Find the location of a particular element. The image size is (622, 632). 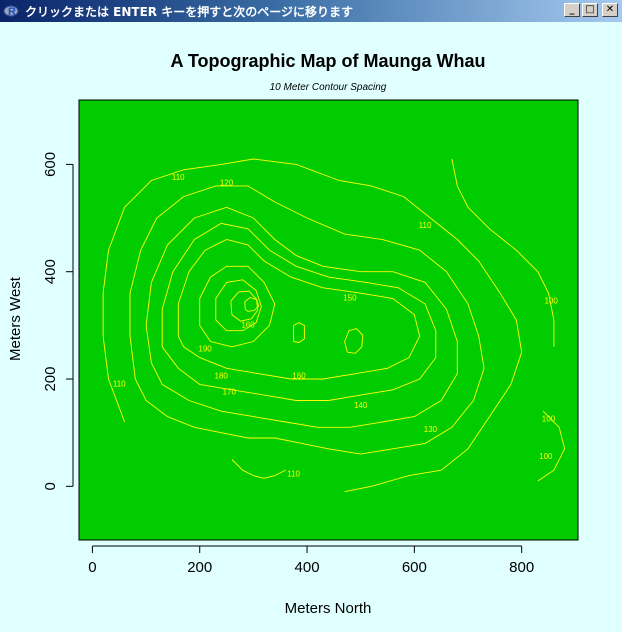

contour-label-12: 130 is located at coordinates (431, 429).